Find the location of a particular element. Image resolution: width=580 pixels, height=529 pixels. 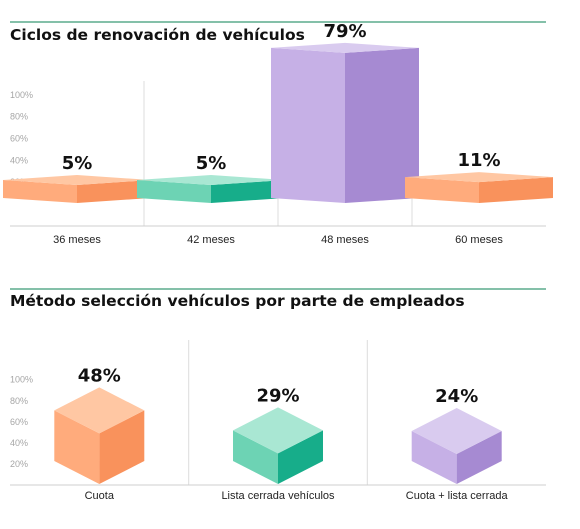

chart-1-value-label: 11% is located at coordinates (478, 160).